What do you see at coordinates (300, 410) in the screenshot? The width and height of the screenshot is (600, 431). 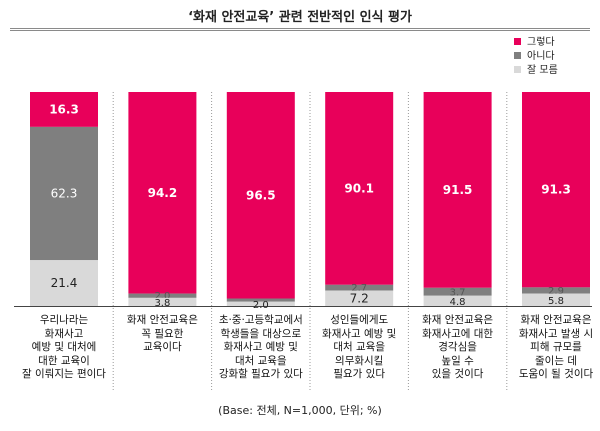 I see `base-note: (Base: 전체, N=1,000, 단위; %)` at bounding box center [300, 410].